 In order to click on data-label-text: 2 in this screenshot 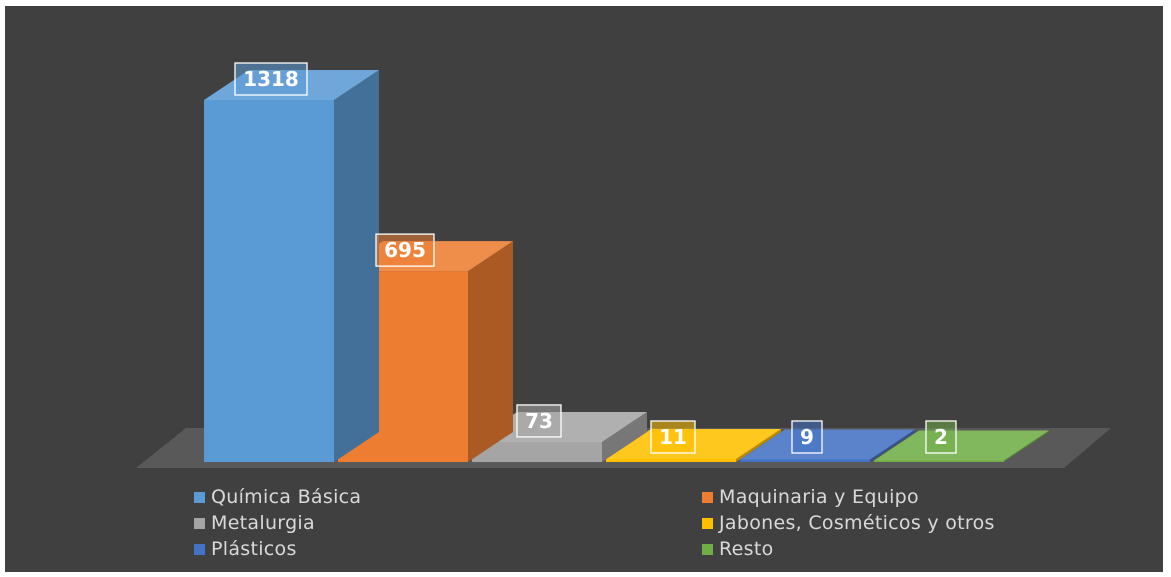, I will do `click(941, 437)`.